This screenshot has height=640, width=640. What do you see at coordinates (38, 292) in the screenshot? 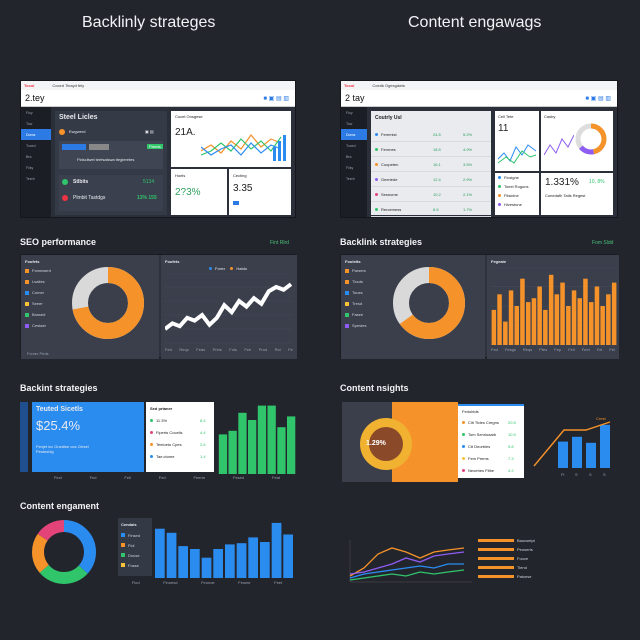
I see `legend-label: Comer` at bounding box center [38, 292].